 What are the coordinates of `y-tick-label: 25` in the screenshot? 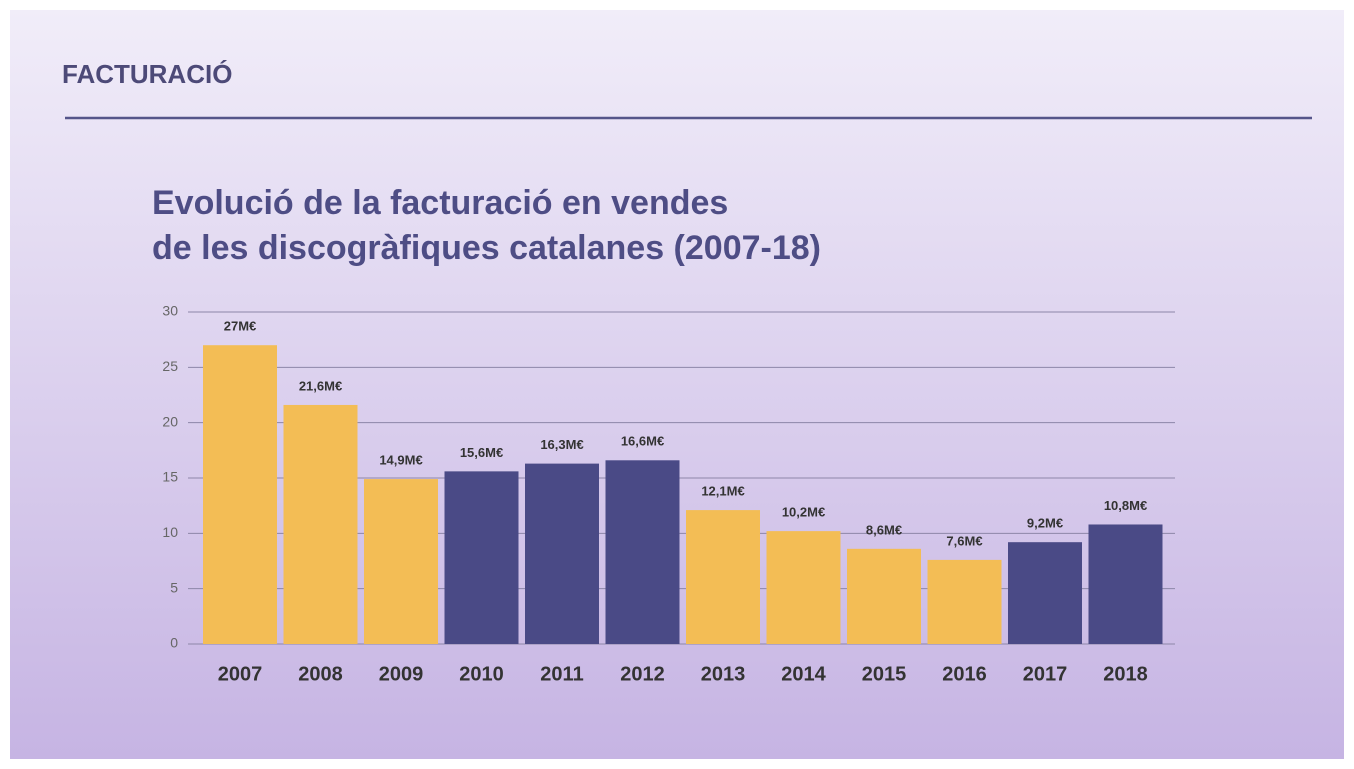 It's located at (170, 366).